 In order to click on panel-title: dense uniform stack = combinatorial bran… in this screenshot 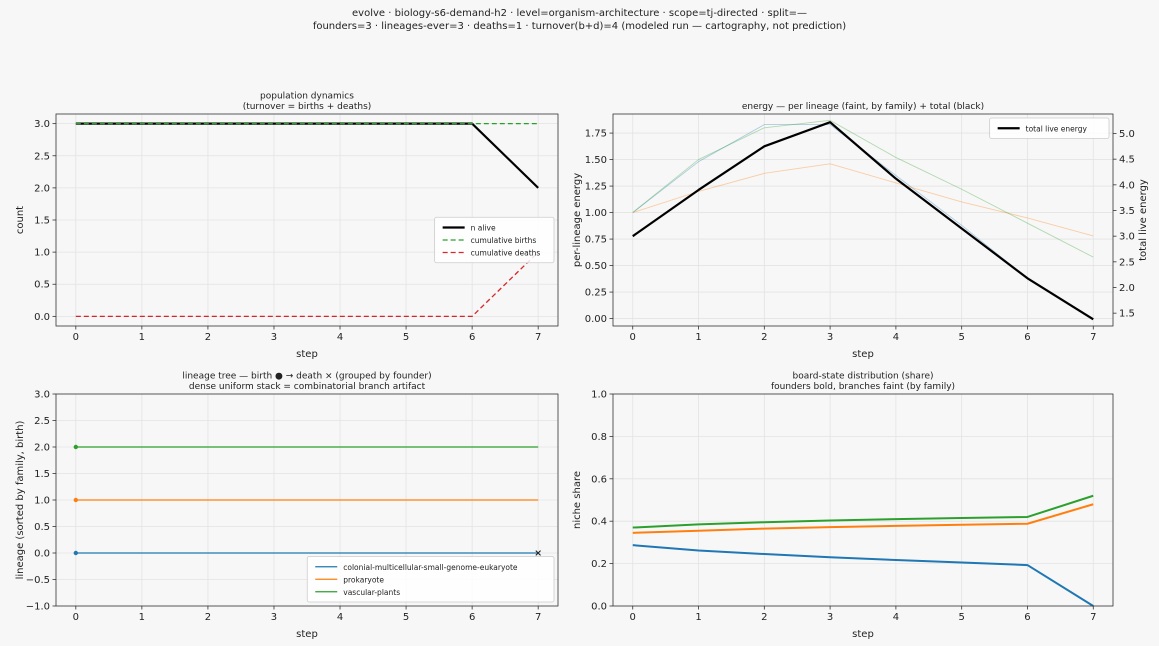, I will do `click(307, 387)`.